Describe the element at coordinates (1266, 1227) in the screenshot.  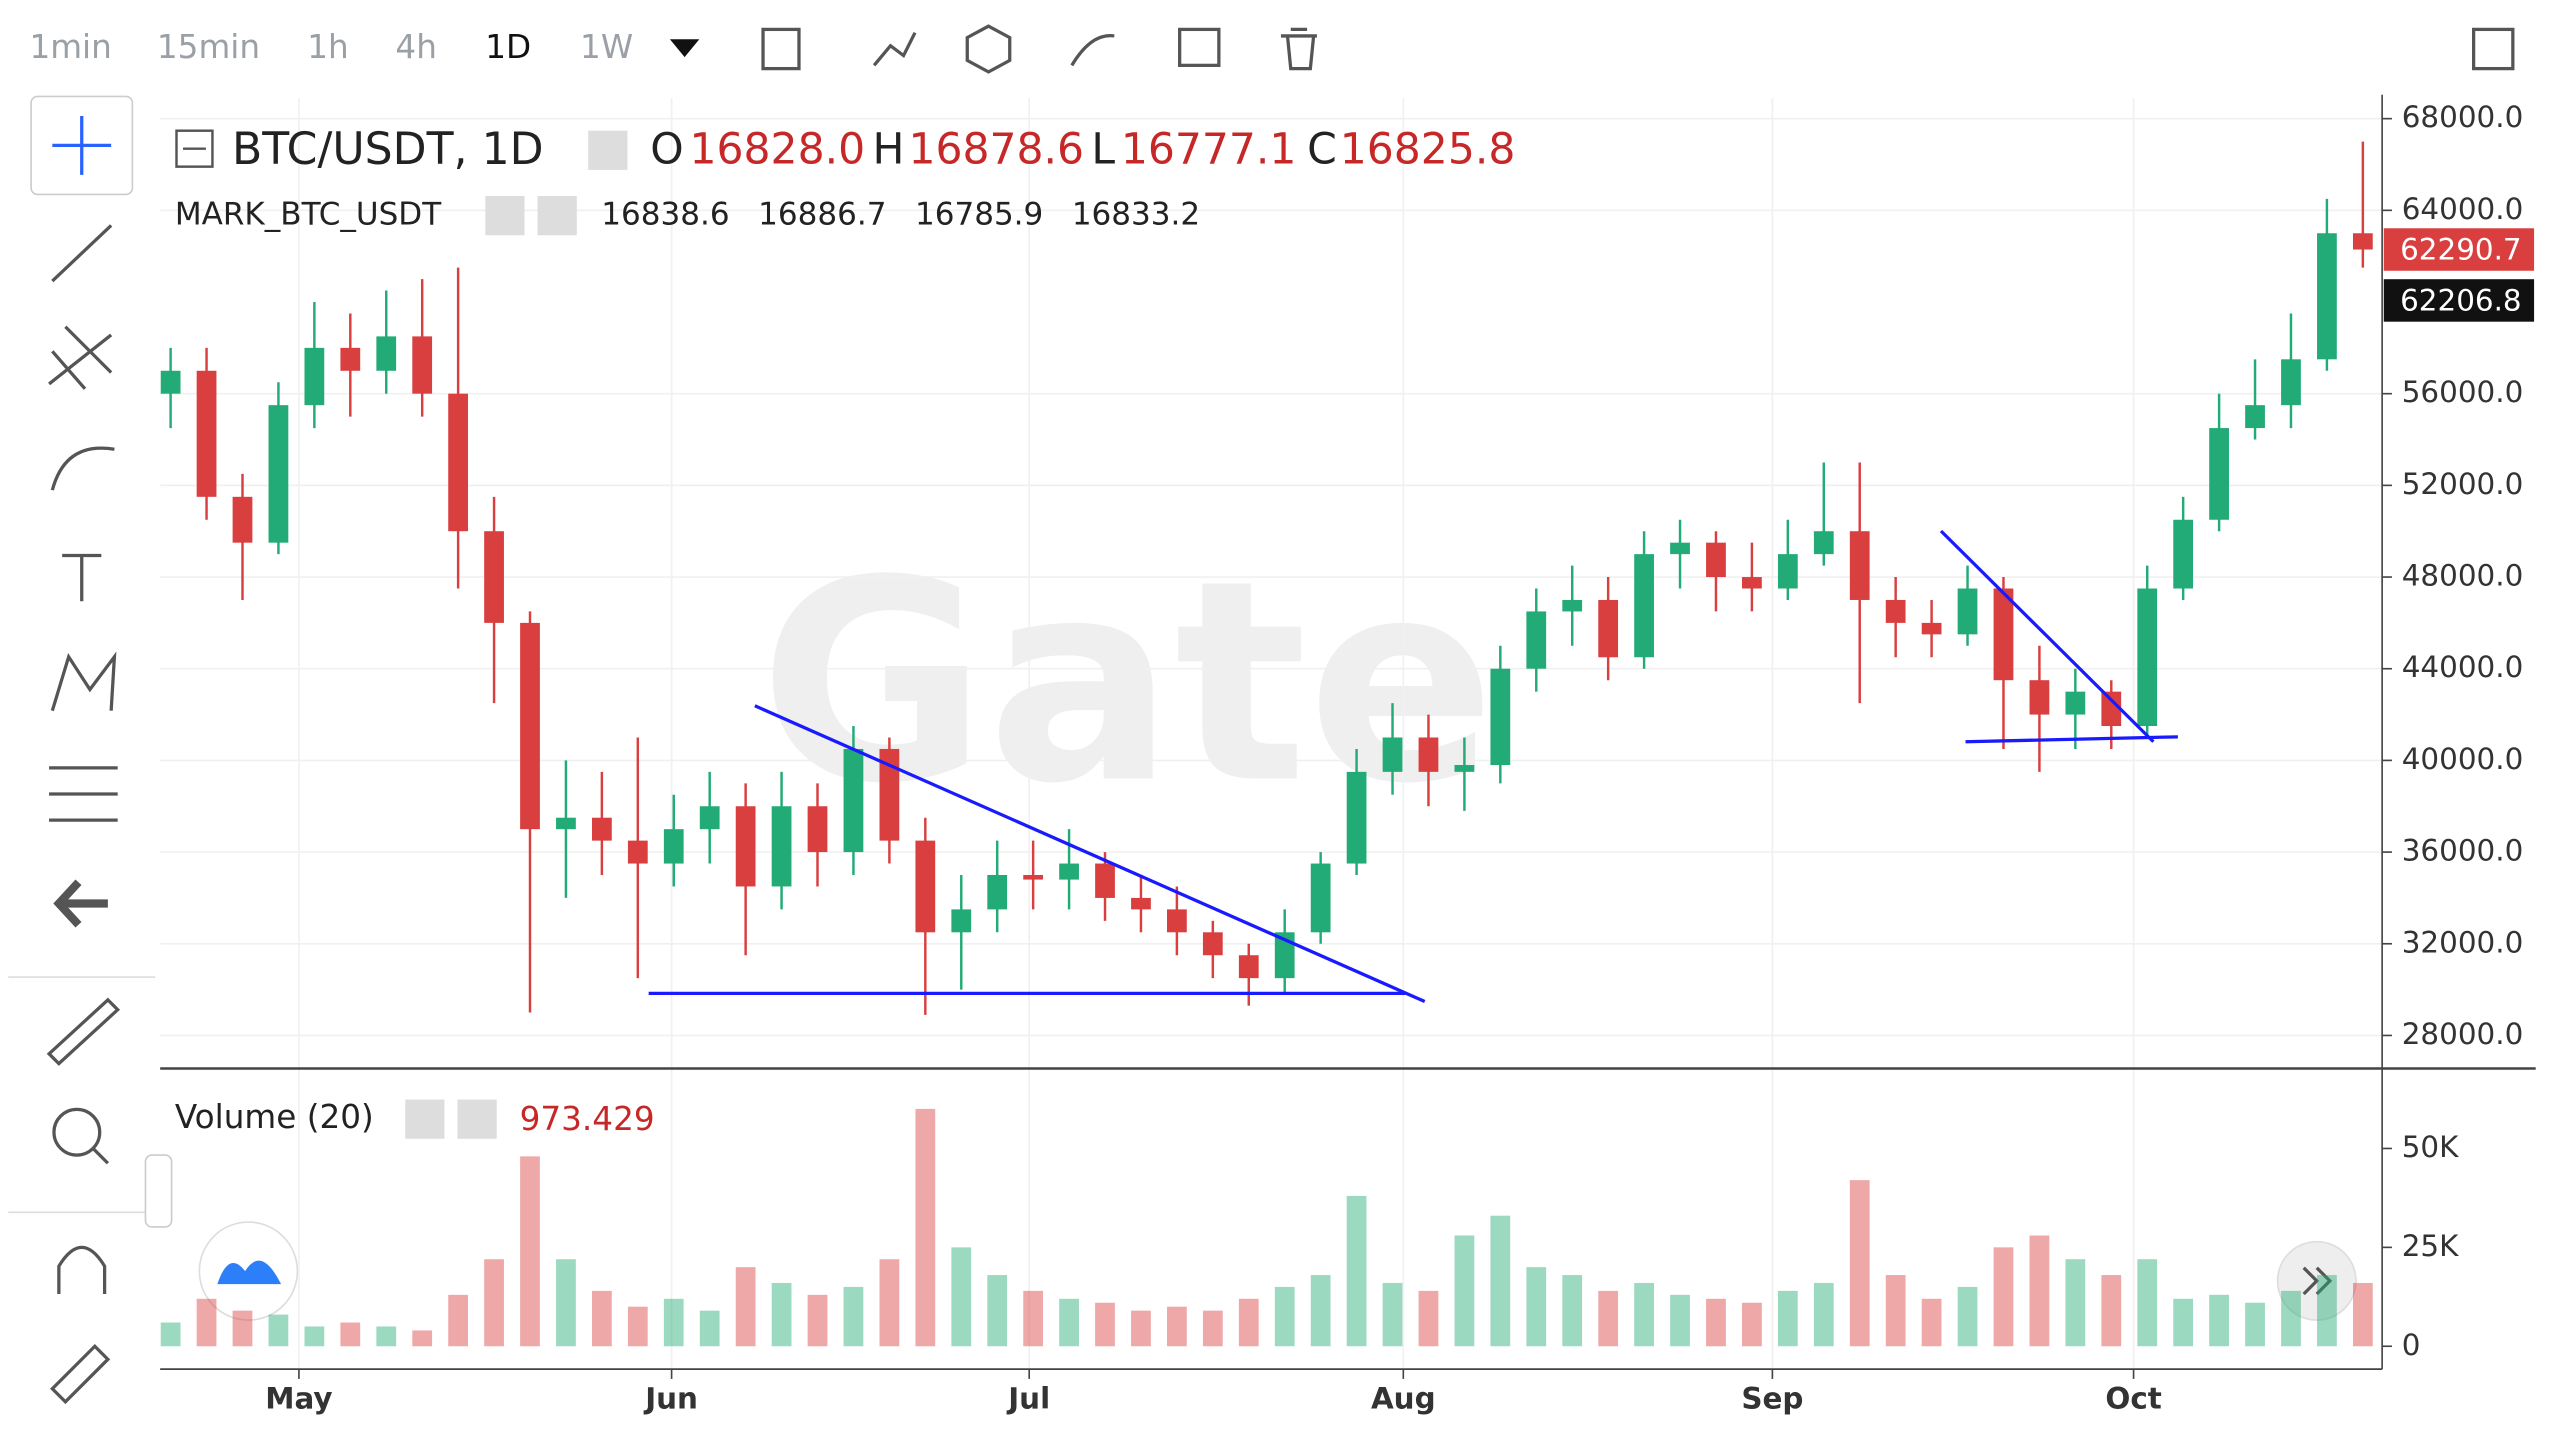
I see `volume-bars` at that location.